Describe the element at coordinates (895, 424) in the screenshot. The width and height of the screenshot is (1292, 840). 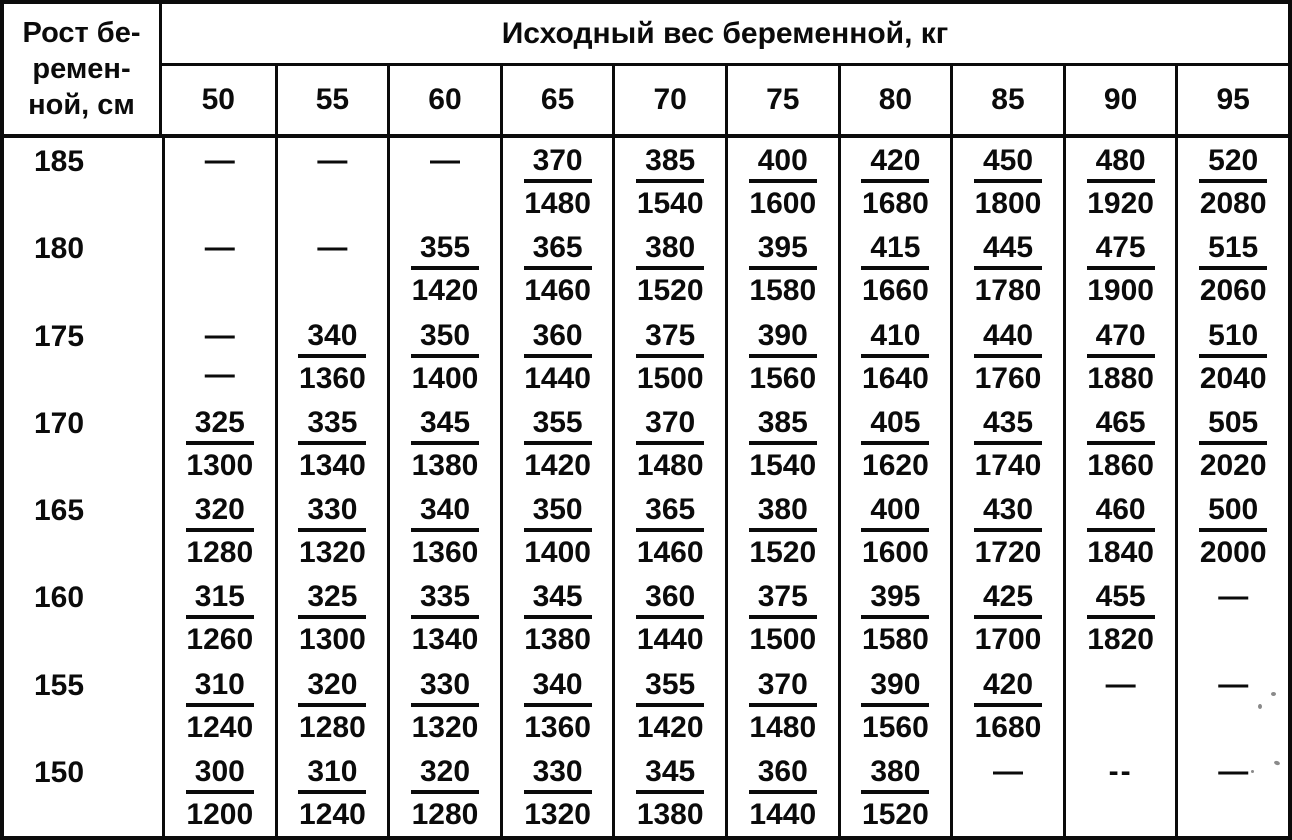
I see `weekly-gain-value: 405` at that location.